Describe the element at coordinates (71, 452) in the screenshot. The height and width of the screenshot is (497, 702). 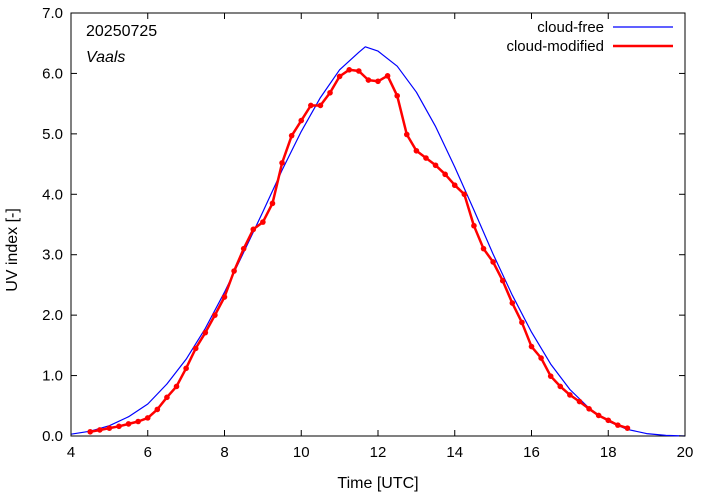
I see `x-tick-label: 4` at that location.